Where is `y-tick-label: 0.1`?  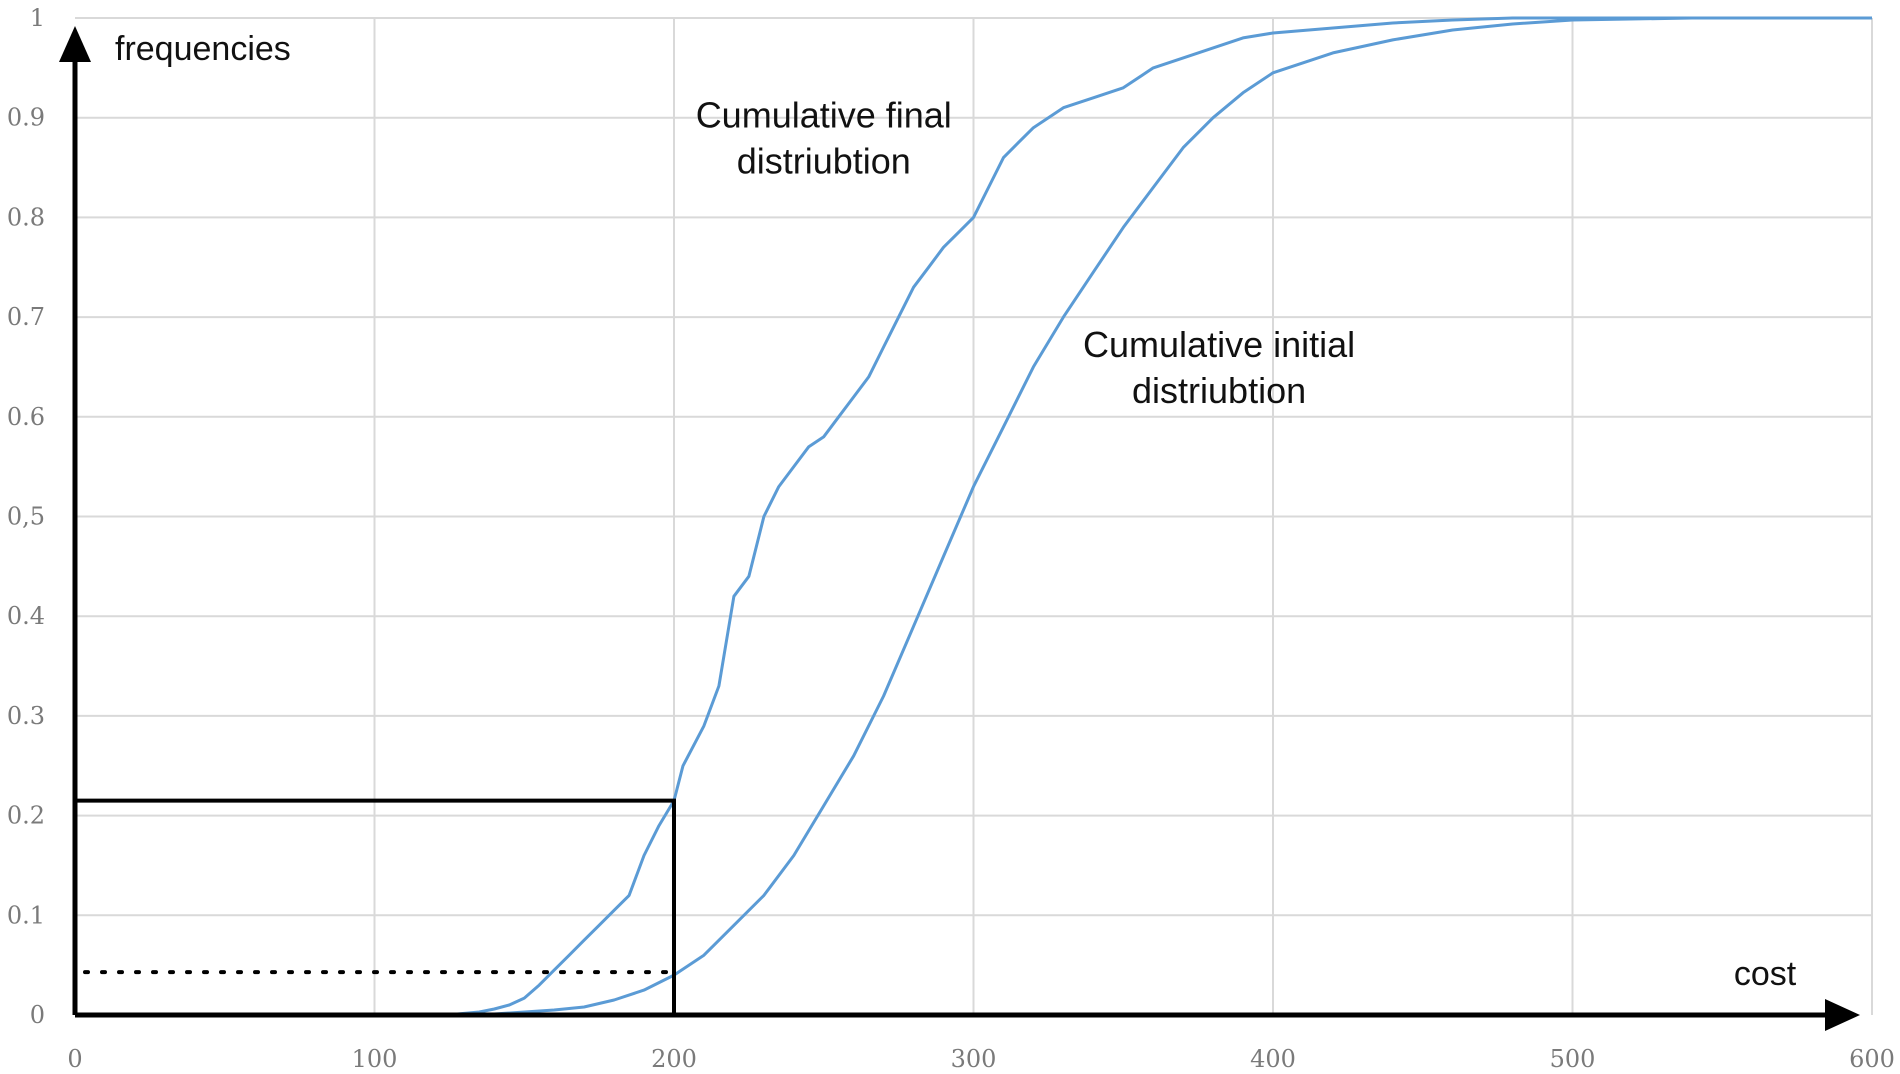 y-tick-label: 0.1 is located at coordinates (26, 915).